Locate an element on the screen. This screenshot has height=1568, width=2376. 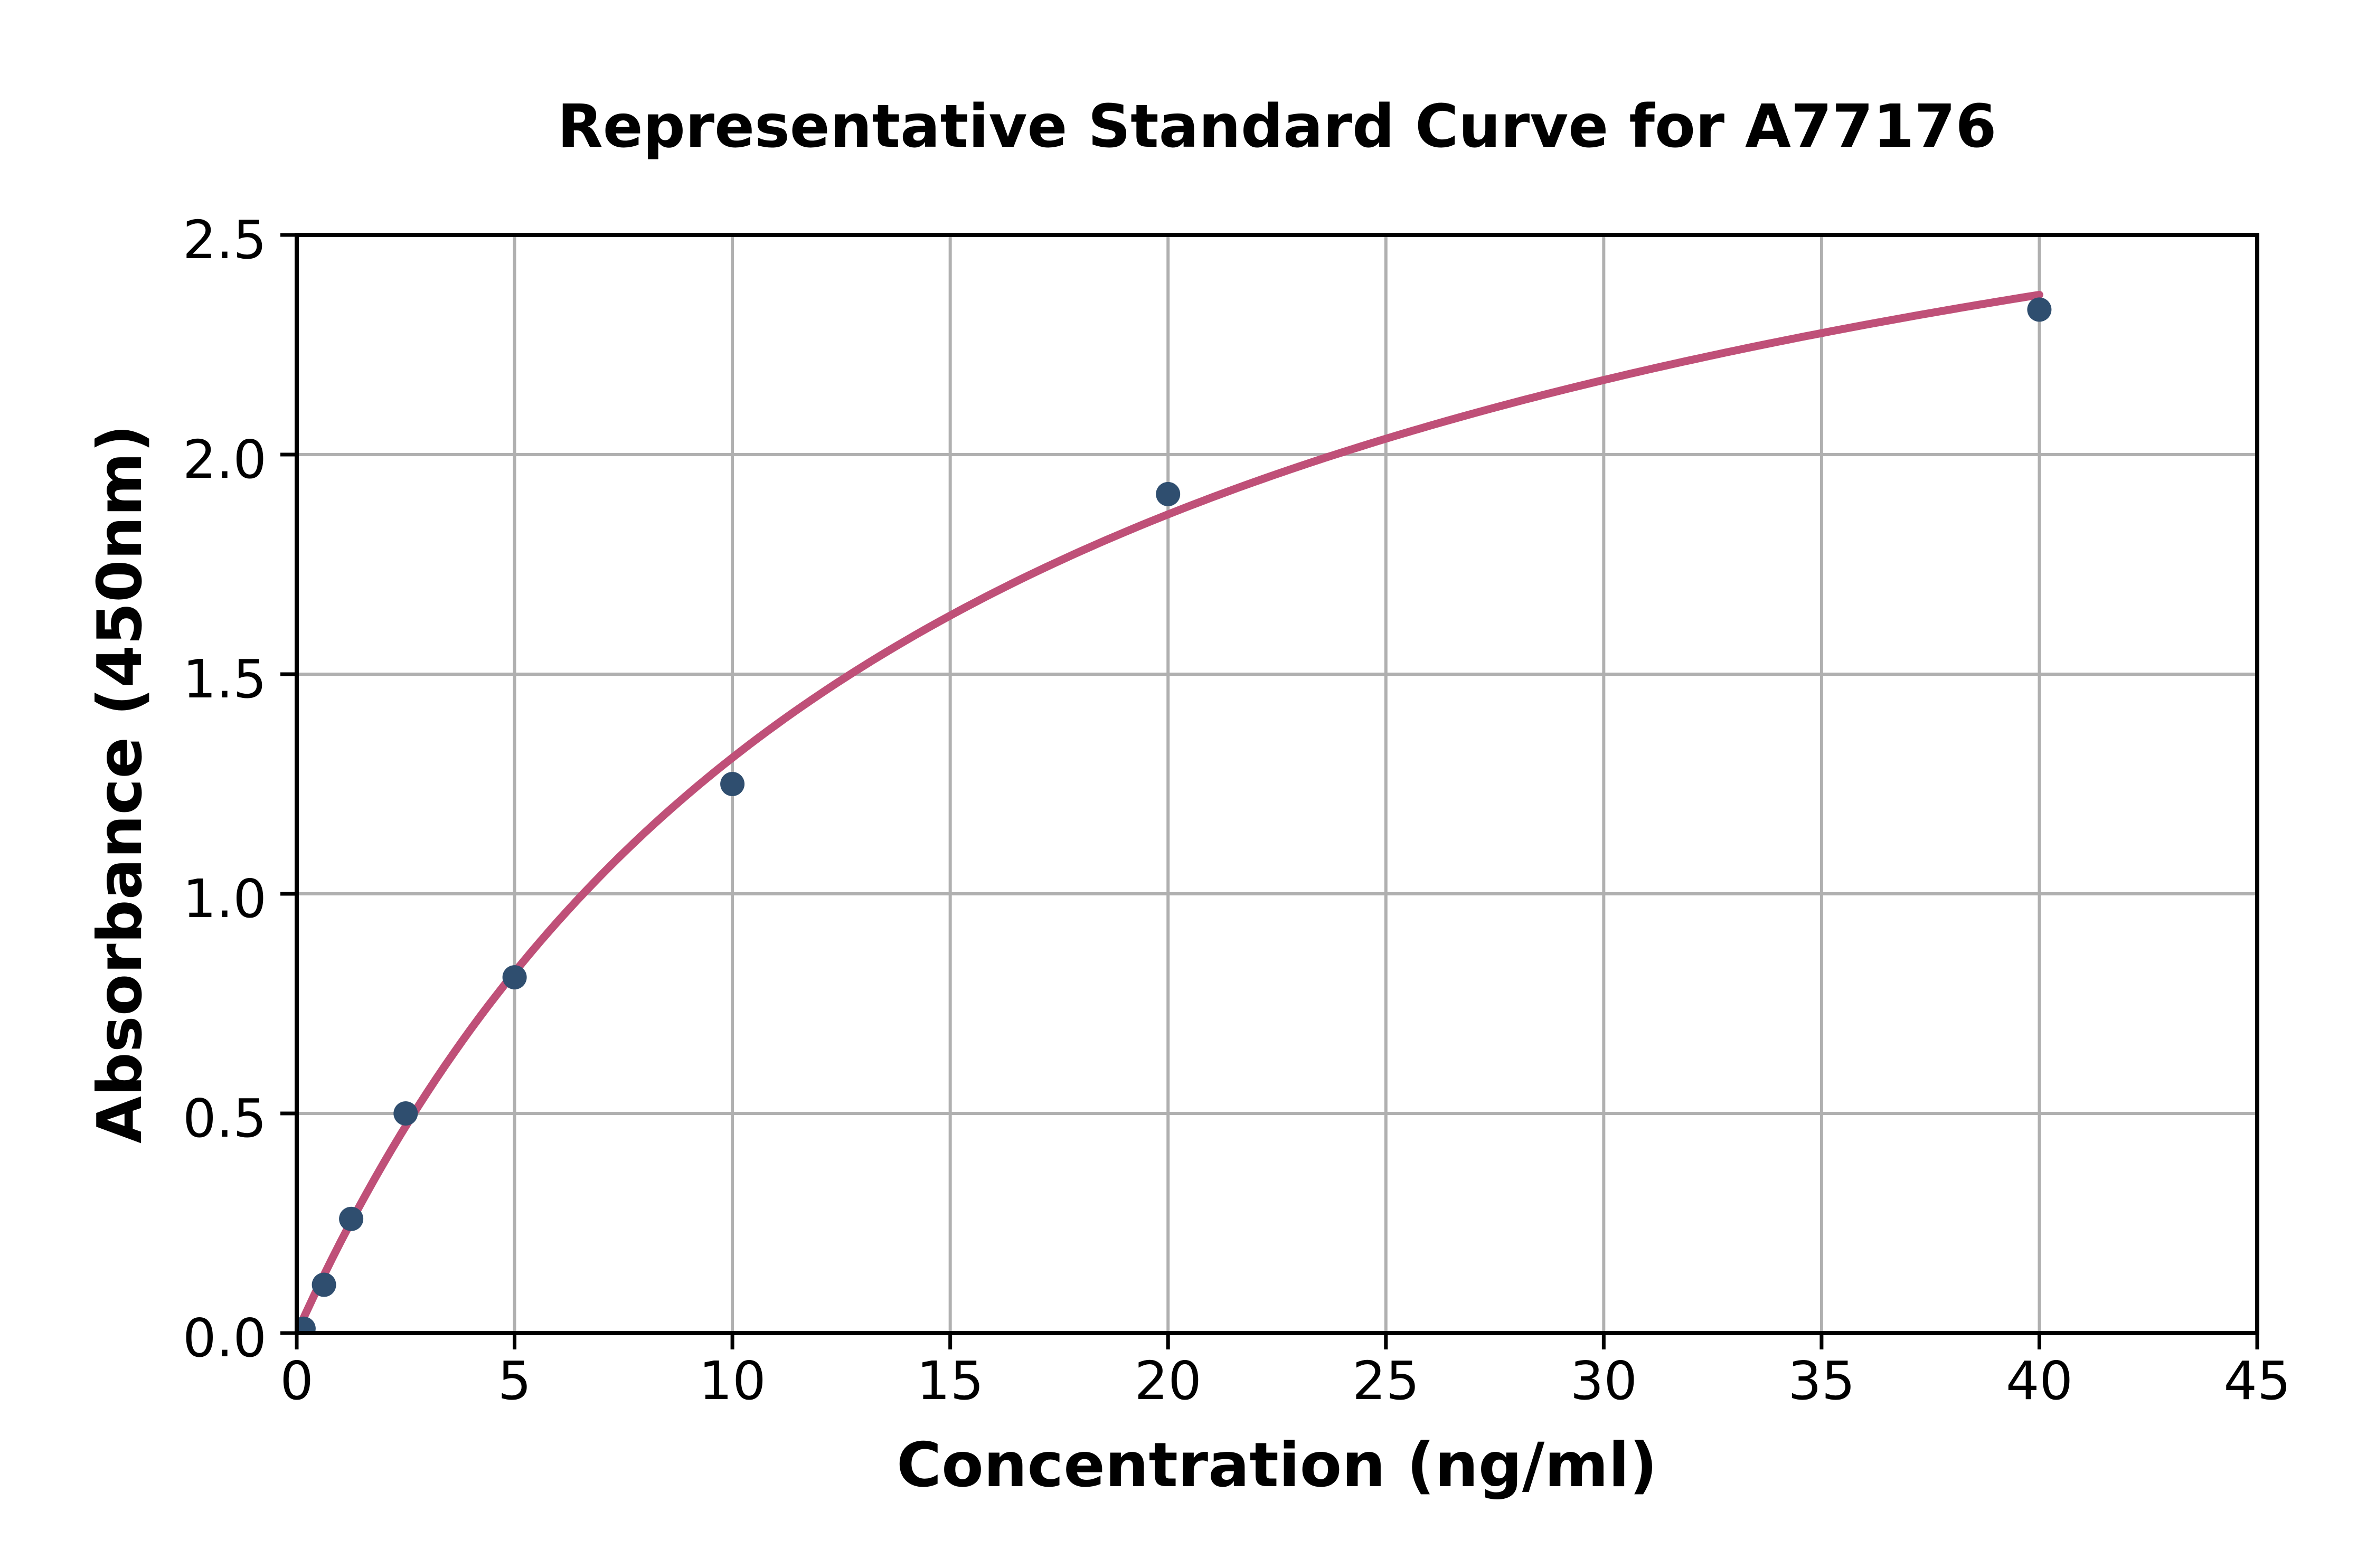
y-tick-label: 0.0 is located at coordinates (224, 1338).